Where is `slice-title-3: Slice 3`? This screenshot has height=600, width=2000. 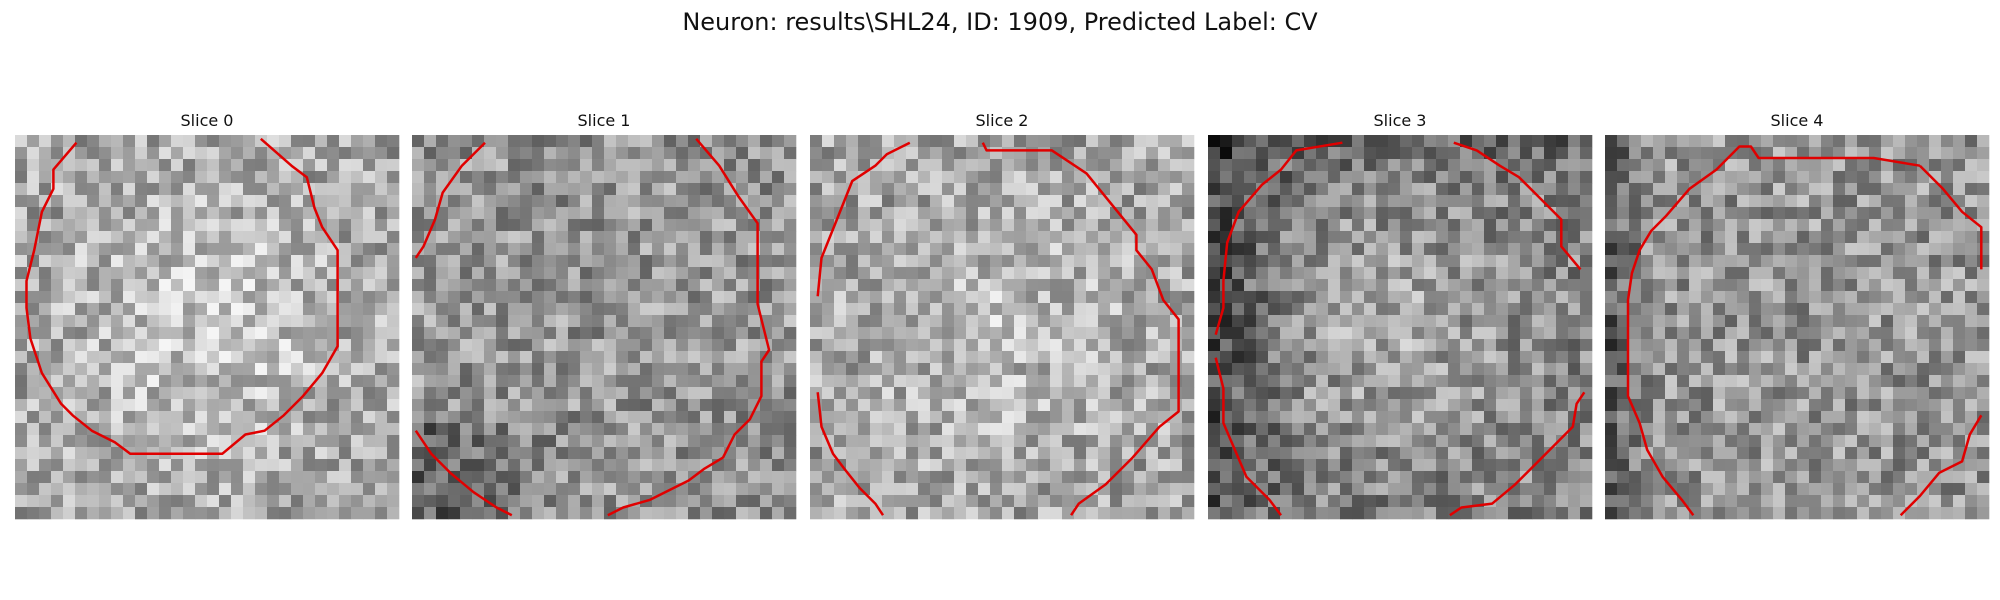
slice-title-3: Slice 3 is located at coordinates (1400, 120).